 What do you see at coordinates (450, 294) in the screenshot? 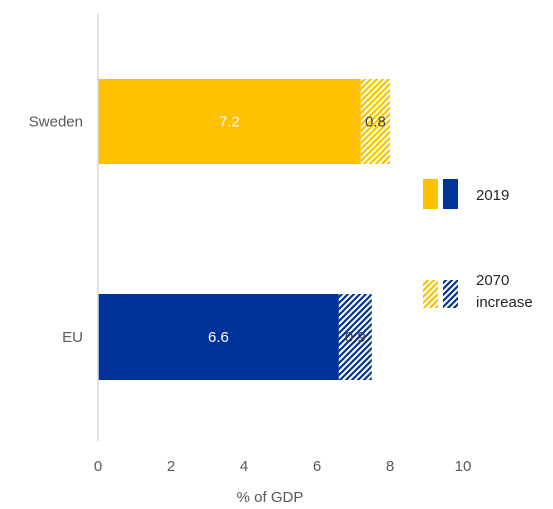
I see `legend-swatch-increase-blue` at bounding box center [450, 294].